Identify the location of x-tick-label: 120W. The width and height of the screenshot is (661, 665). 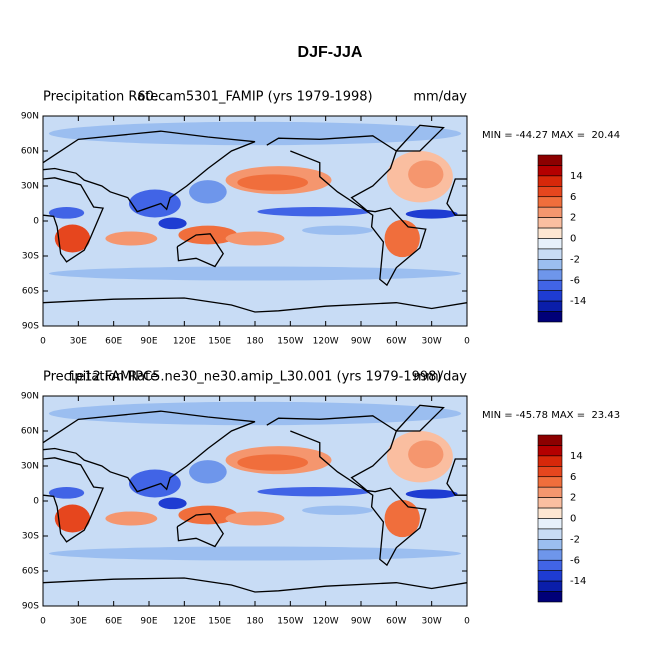
(326, 342).